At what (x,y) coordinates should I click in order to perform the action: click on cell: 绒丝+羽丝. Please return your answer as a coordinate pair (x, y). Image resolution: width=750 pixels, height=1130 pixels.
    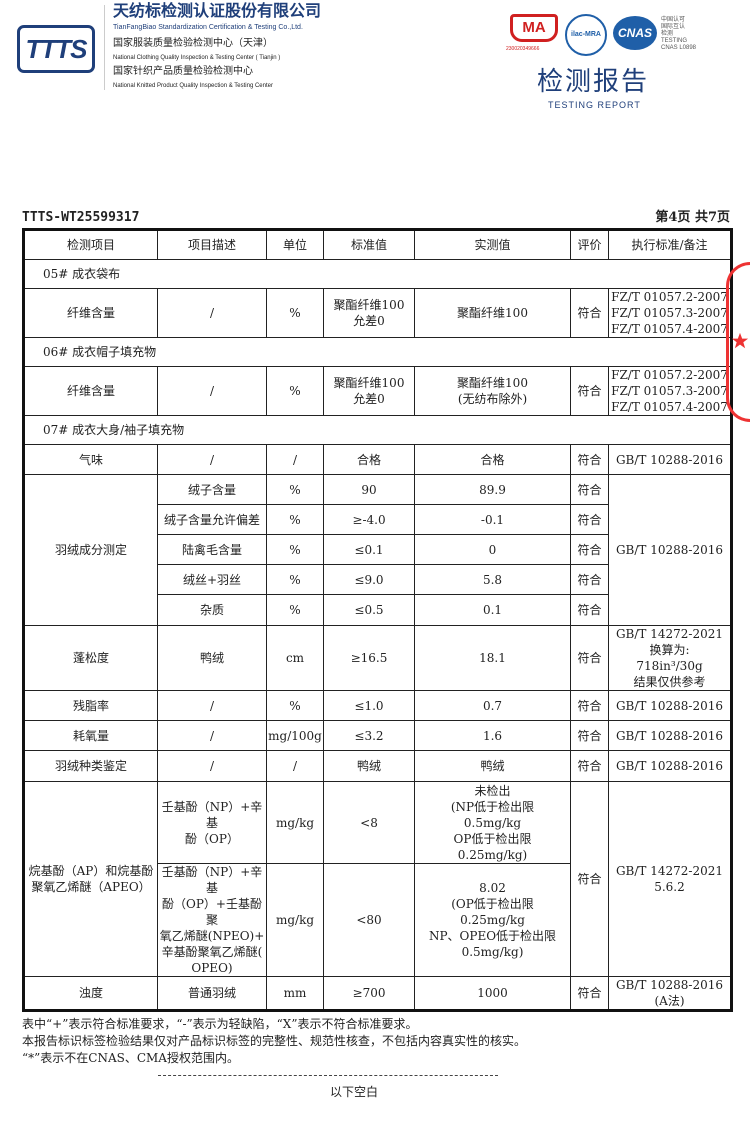
    Looking at the image, I should click on (212, 579).